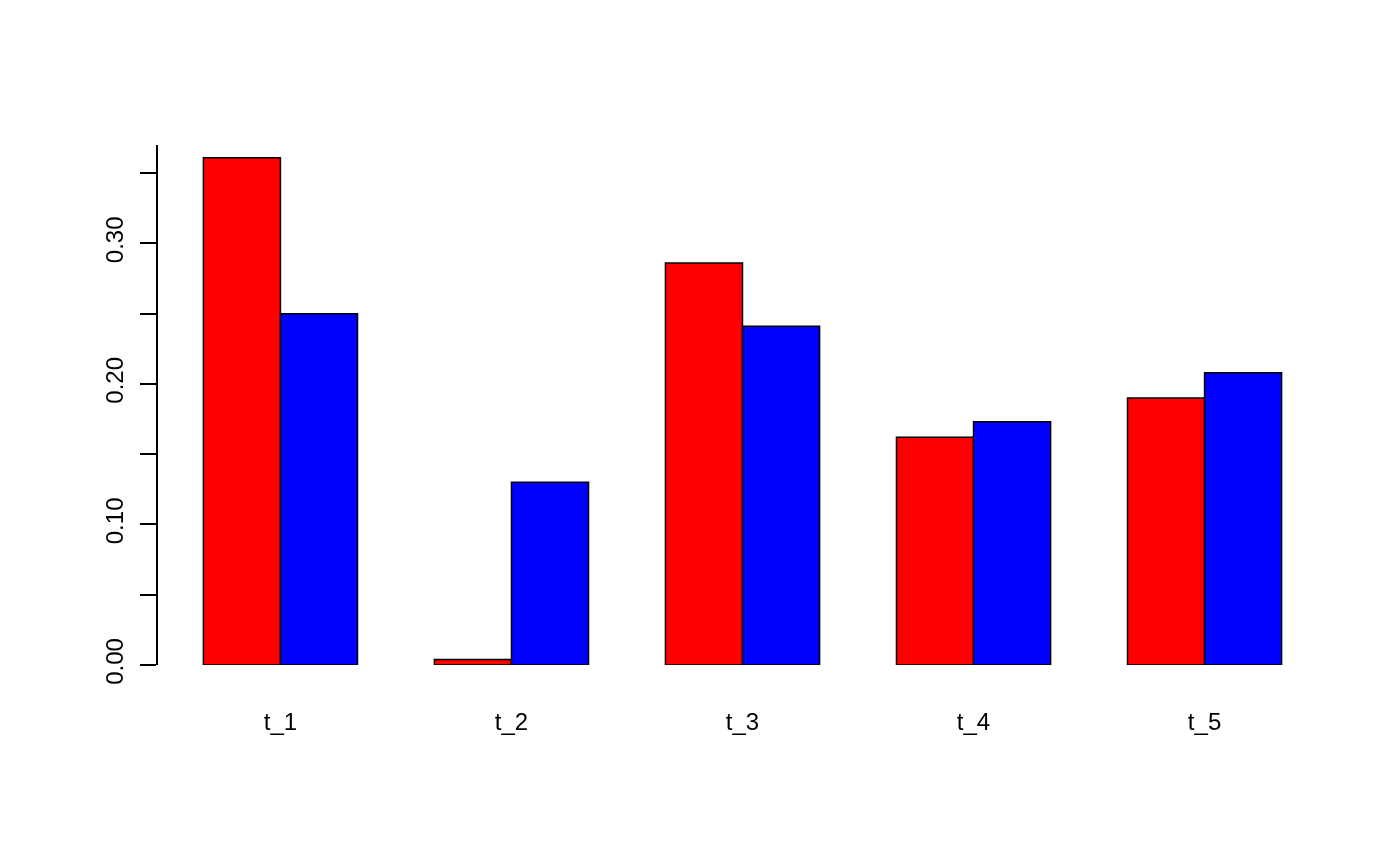 The image size is (1400, 866). What do you see at coordinates (1204, 721) in the screenshot?
I see `x-tick-label: t_5` at bounding box center [1204, 721].